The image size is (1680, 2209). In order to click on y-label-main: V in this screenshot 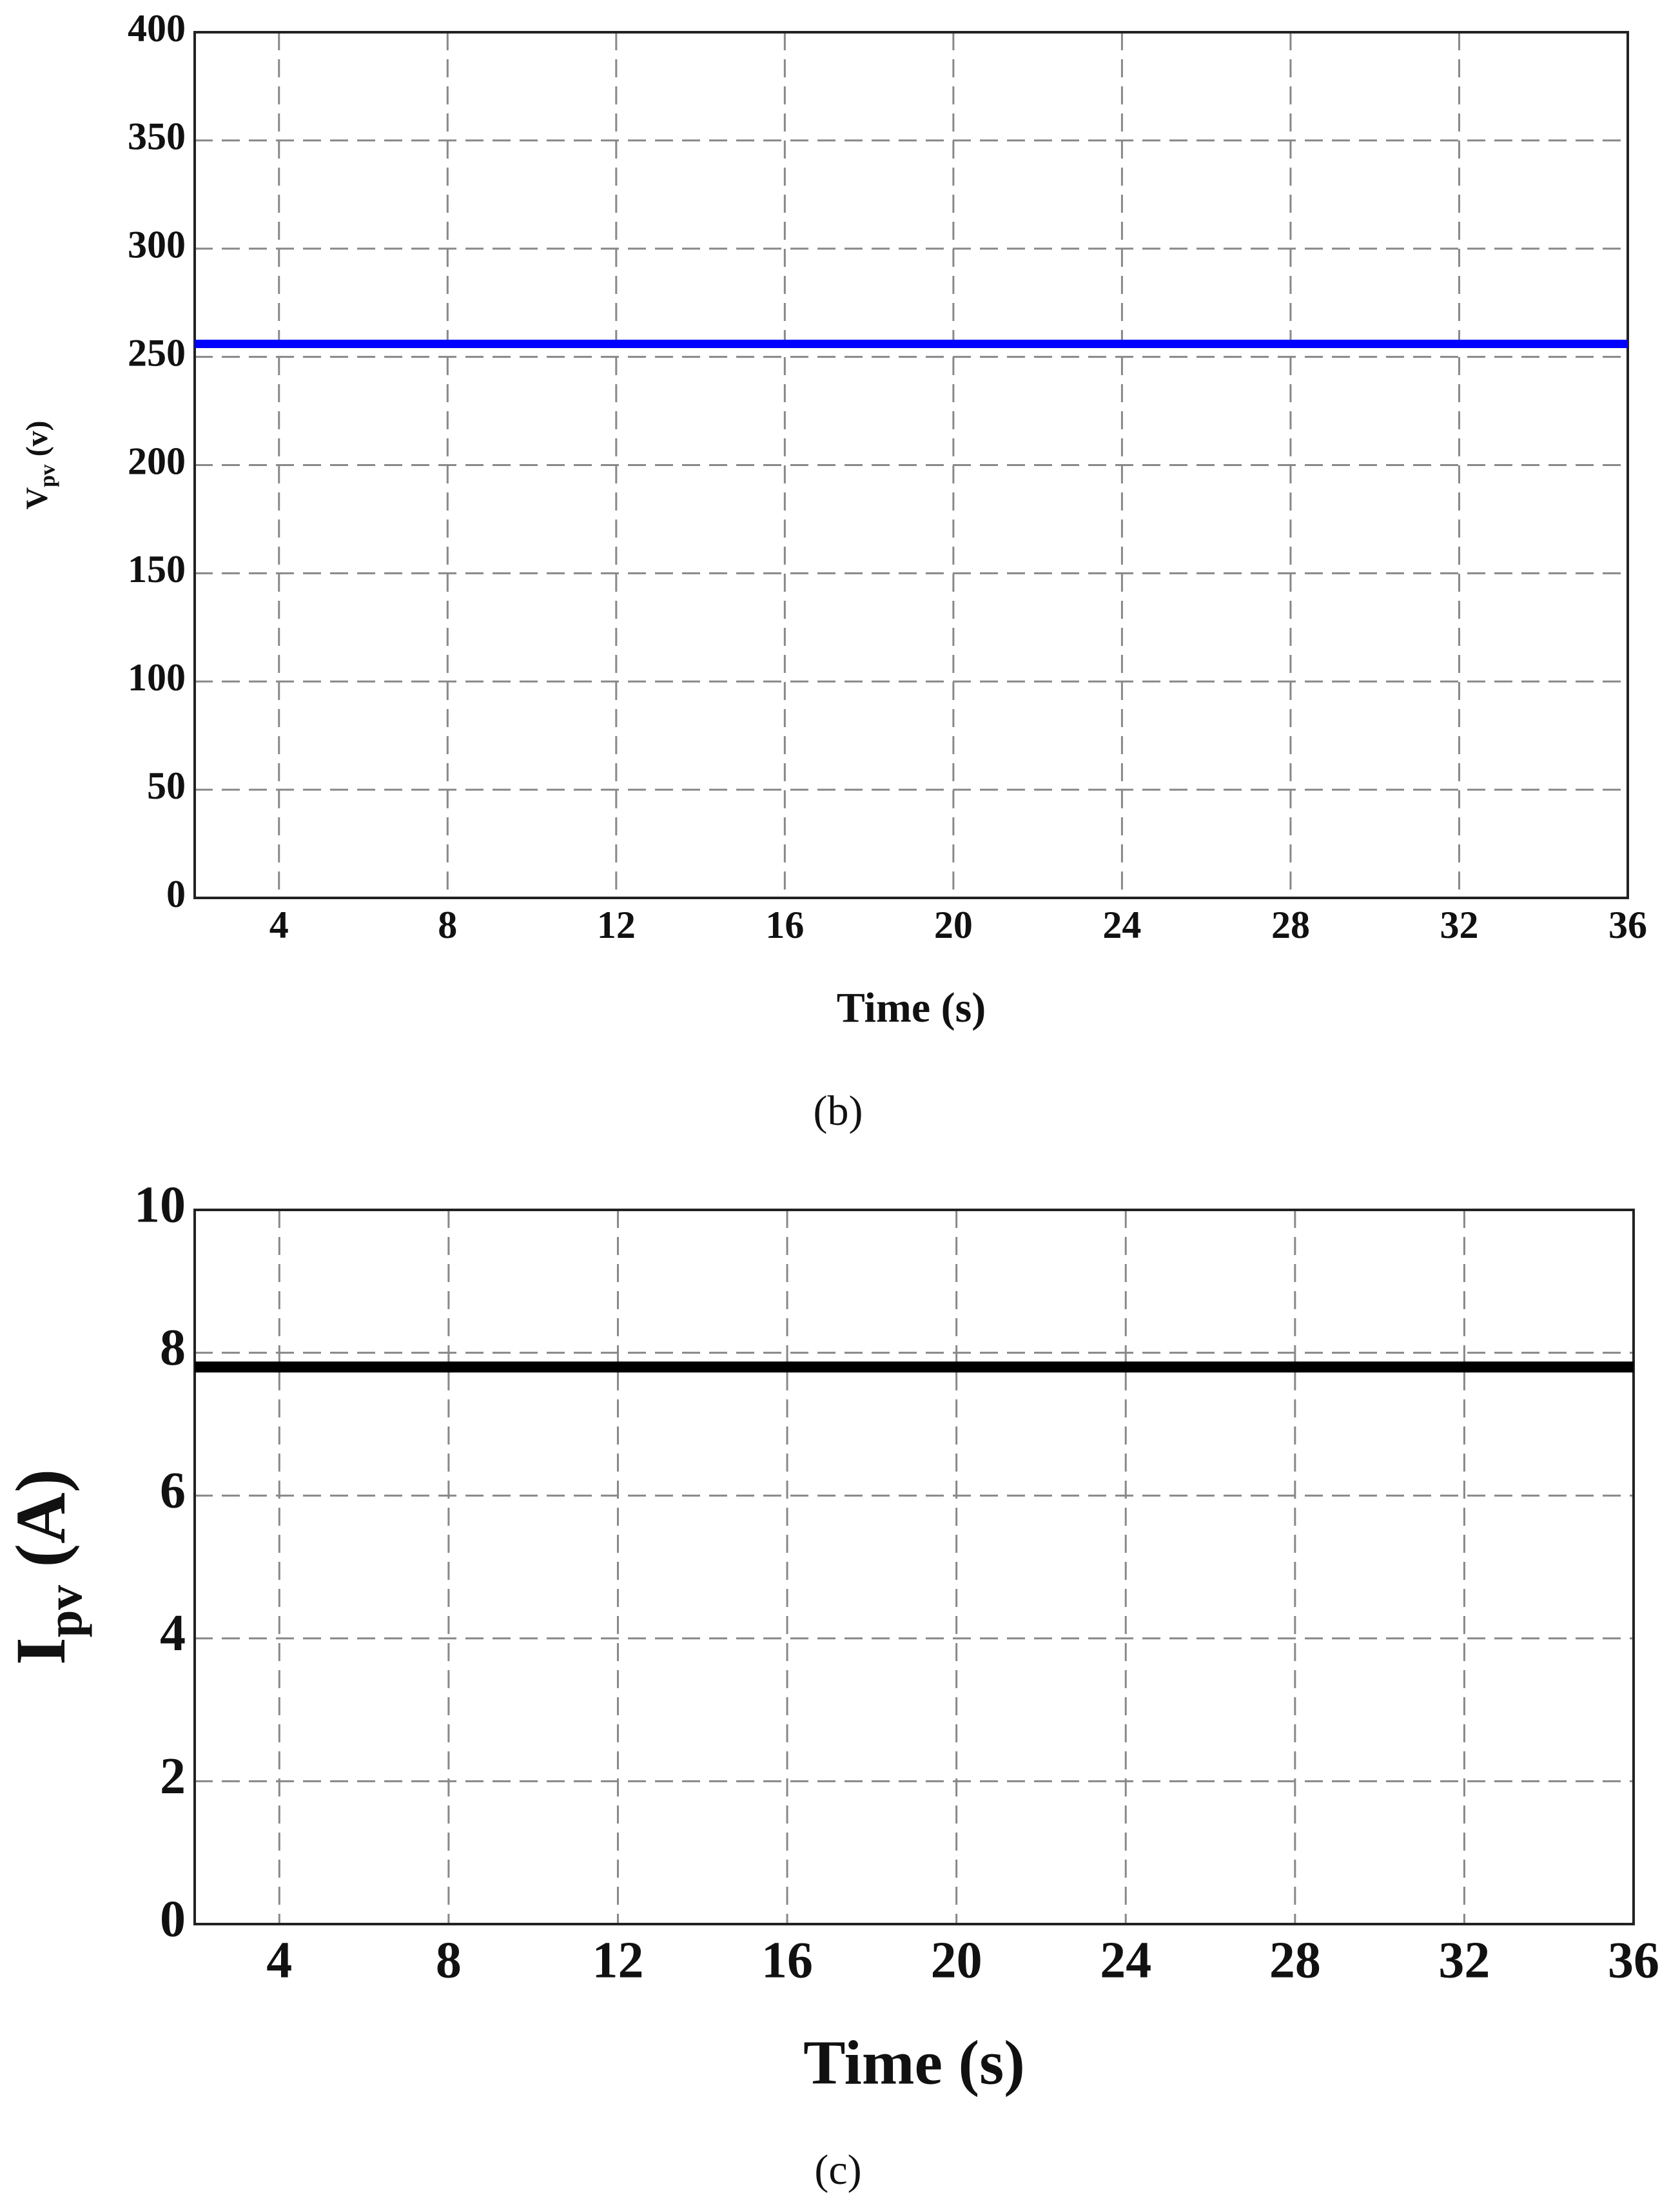, I will do `click(37, 499)`.